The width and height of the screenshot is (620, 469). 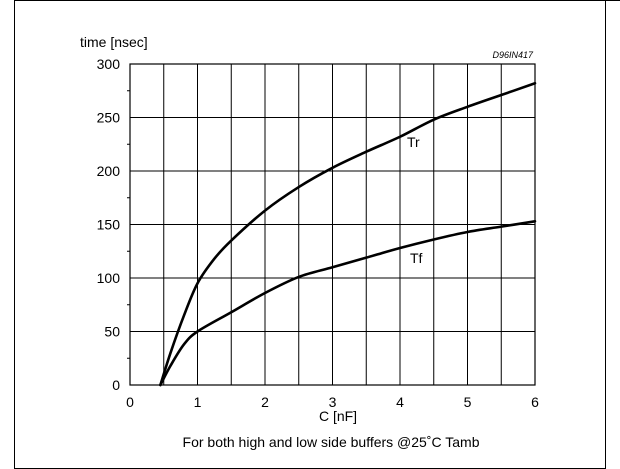 What do you see at coordinates (109, 64) in the screenshot?
I see `y-tick-label: 300` at bounding box center [109, 64].